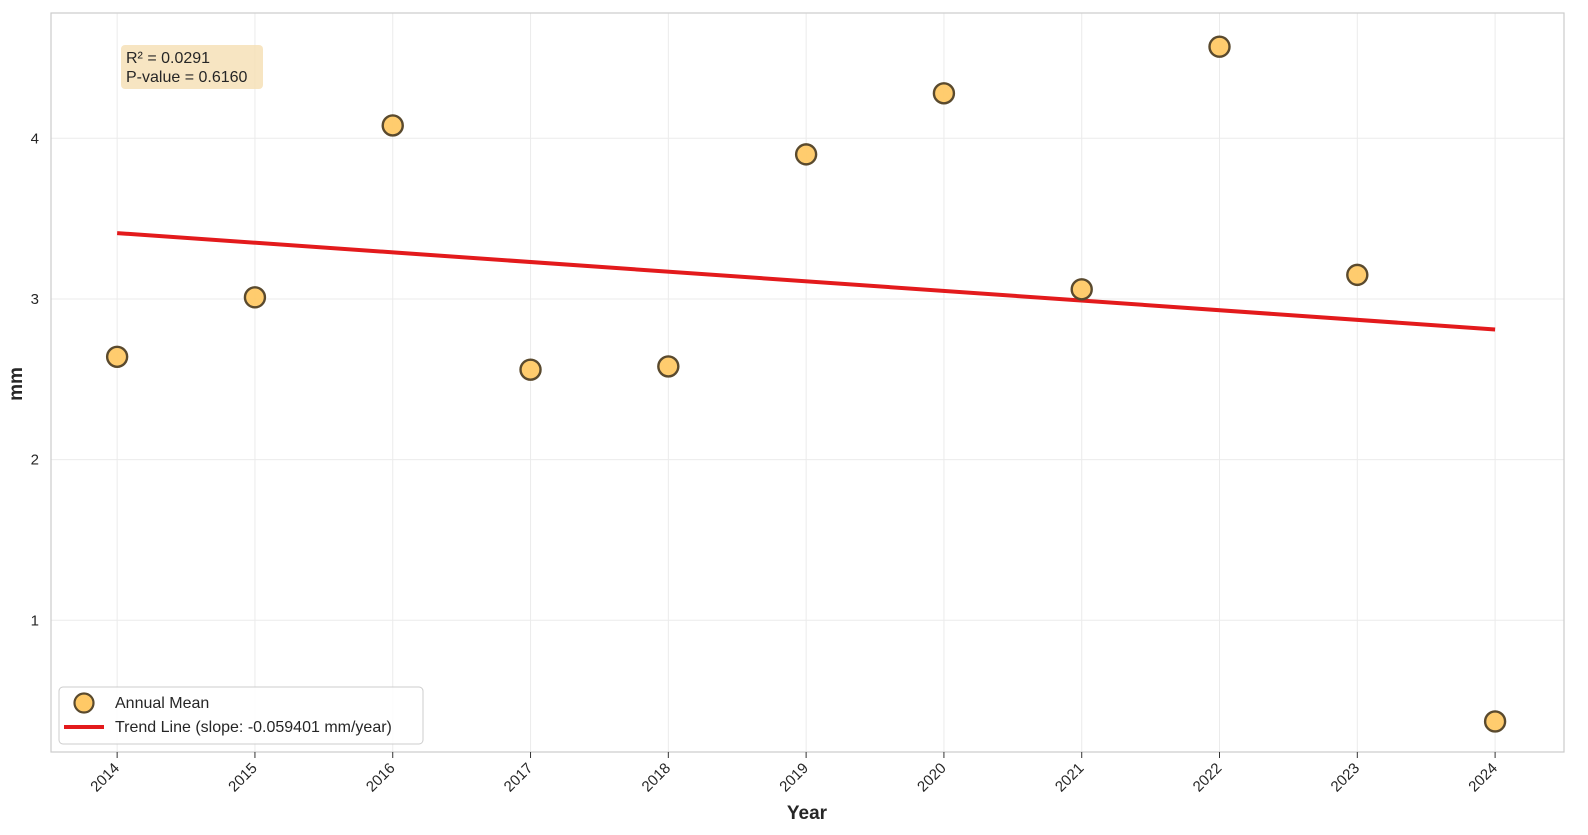 The width and height of the screenshot is (1588, 835). What do you see at coordinates (35, 299) in the screenshot?
I see `y-tick-label: 3` at bounding box center [35, 299].